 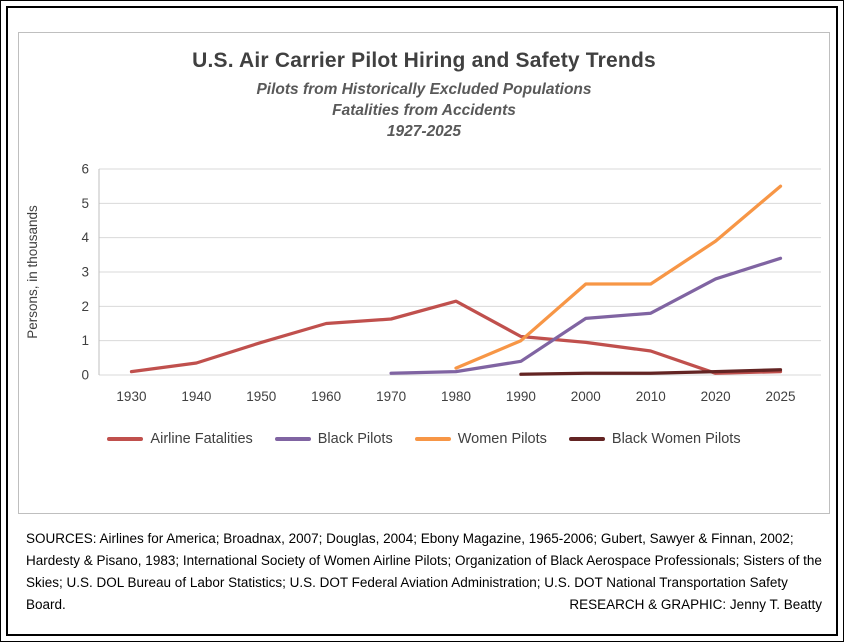 I want to click on series-line-women-pilots, so click(x=618, y=277).